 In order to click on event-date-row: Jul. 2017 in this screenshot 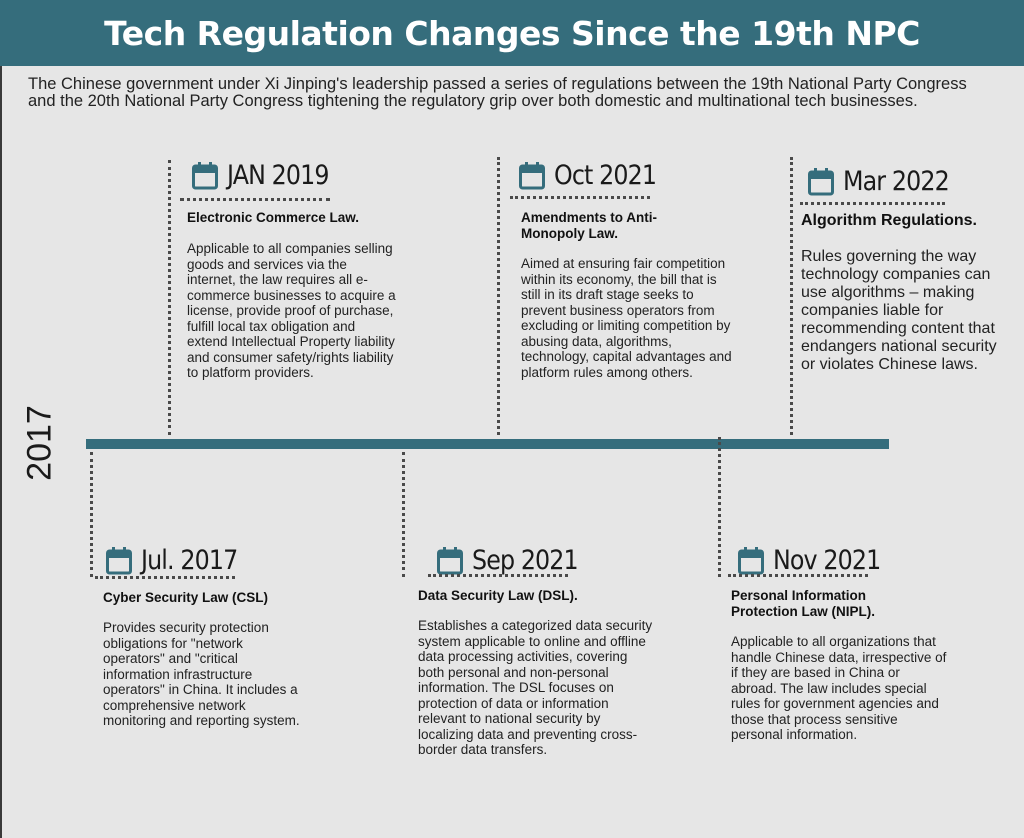, I will do `click(178, 560)`.